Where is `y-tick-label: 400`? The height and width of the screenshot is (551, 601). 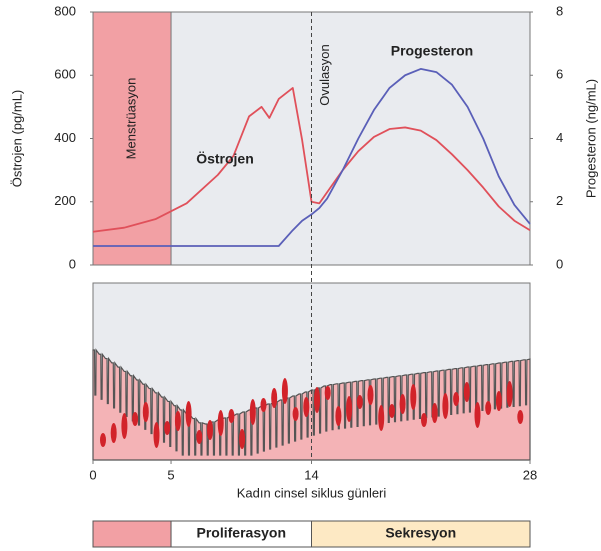 y-tick-label: 400 is located at coordinates (65, 137).